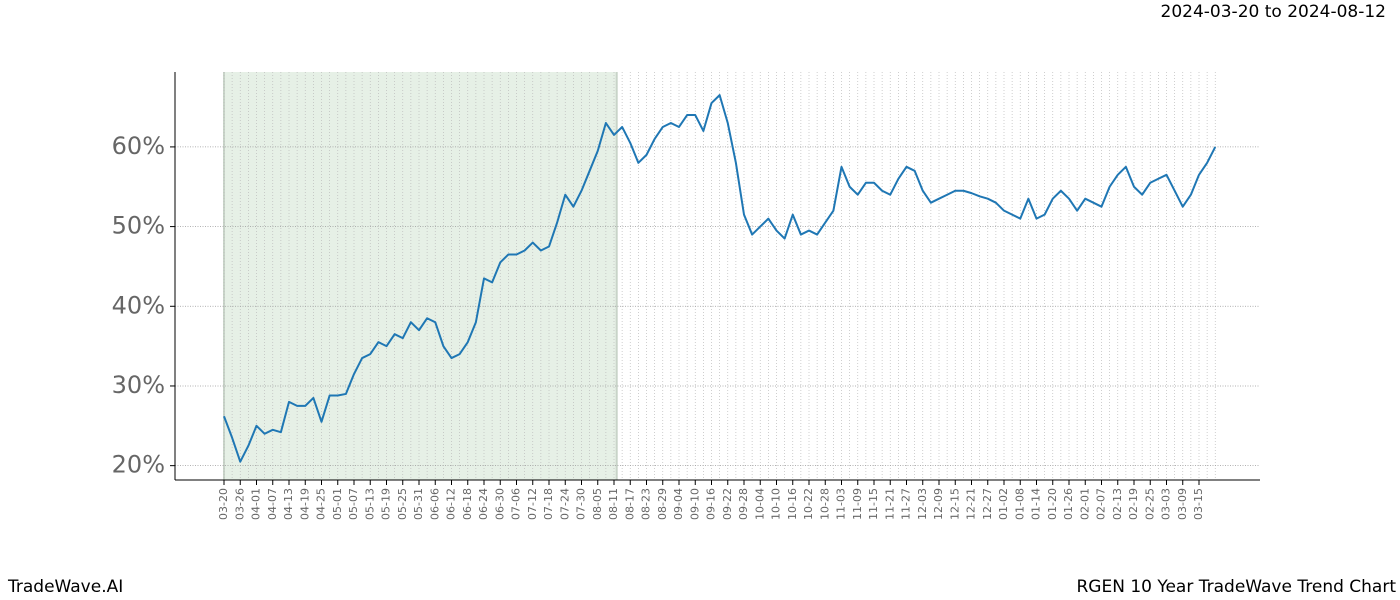 This screenshot has width=1400, height=600. I want to click on x-tick-label: 02-25, so click(1149, 504).